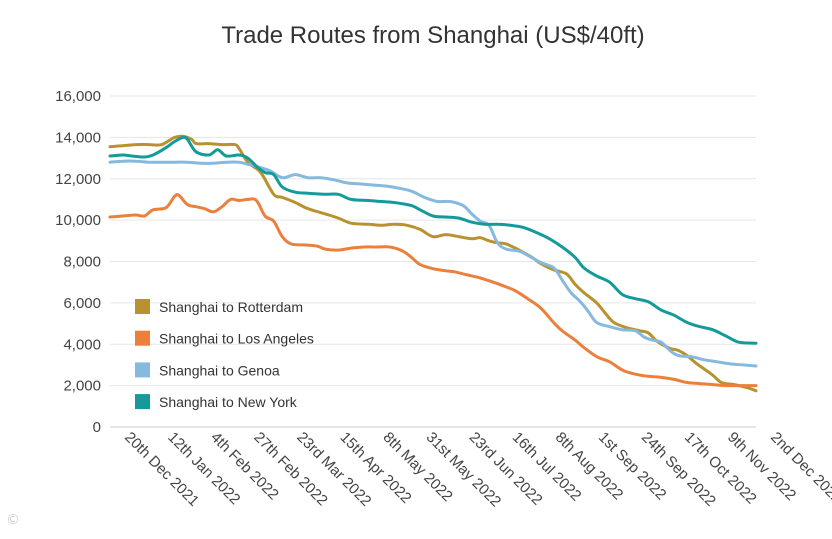  Describe the element at coordinates (236, 339) in the screenshot. I see `legend-label: Shanghai to Los Angeles` at that location.